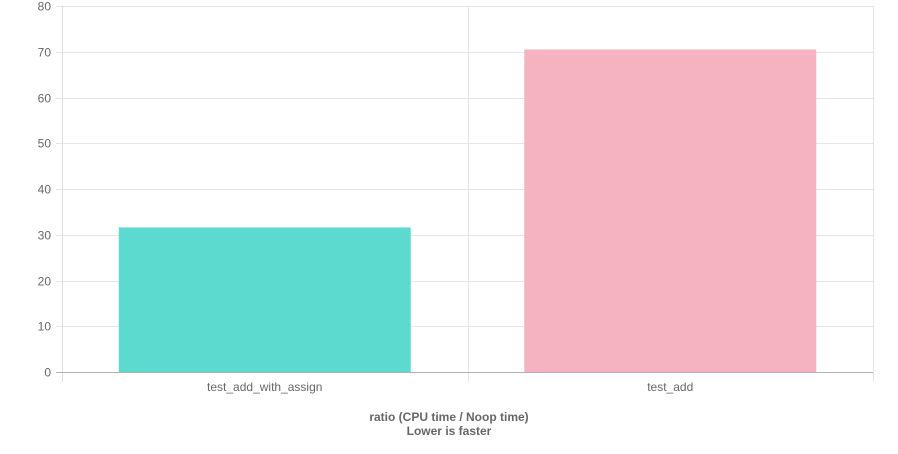 This screenshot has height=454, width=898. I want to click on y-tick-label: 50, so click(45, 144).